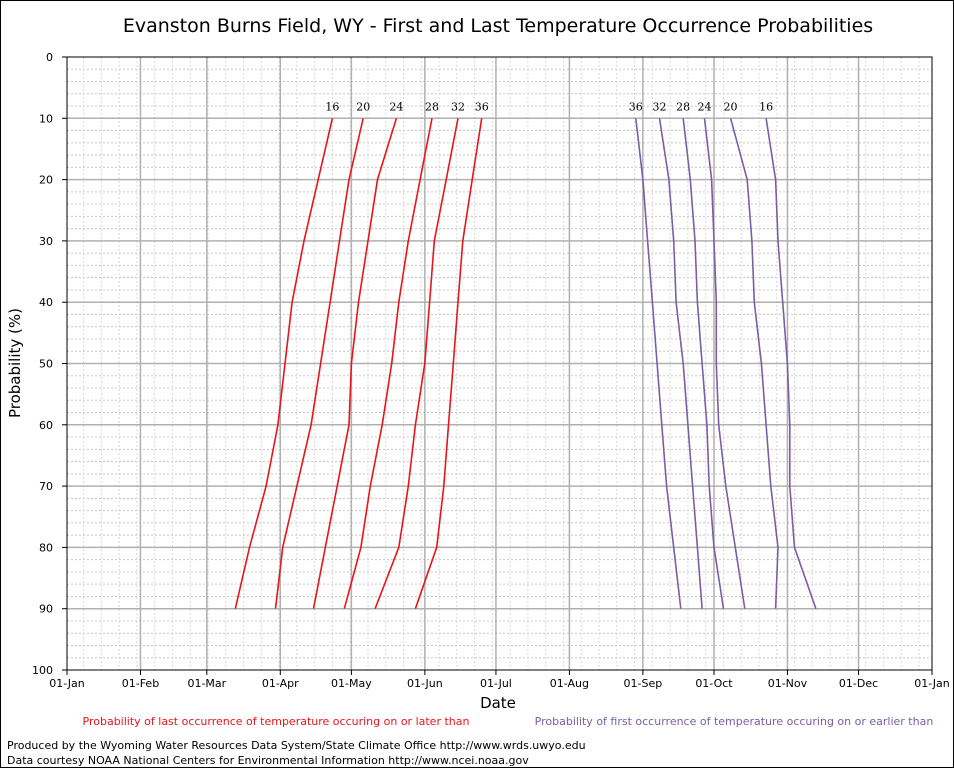 This screenshot has width=954, height=772. I want to click on x-tick-label: 01-Jun, so click(425, 683).